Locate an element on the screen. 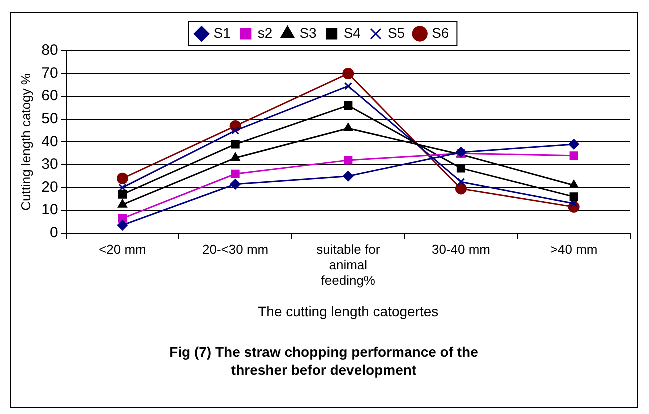  x-tick-label: 30-40 mm is located at coordinates (461, 249).